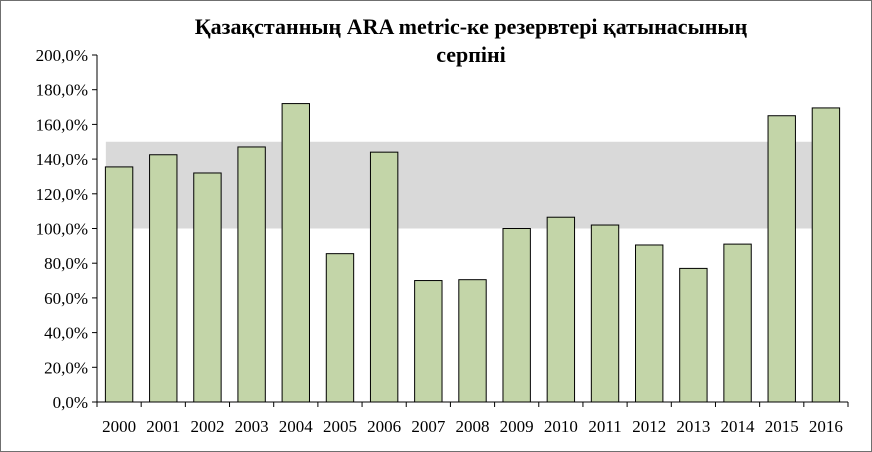 This screenshot has width=872, height=452. Describe the element at coordinates (251, 274) in the screenshot. I see `bar-2003` at that location.